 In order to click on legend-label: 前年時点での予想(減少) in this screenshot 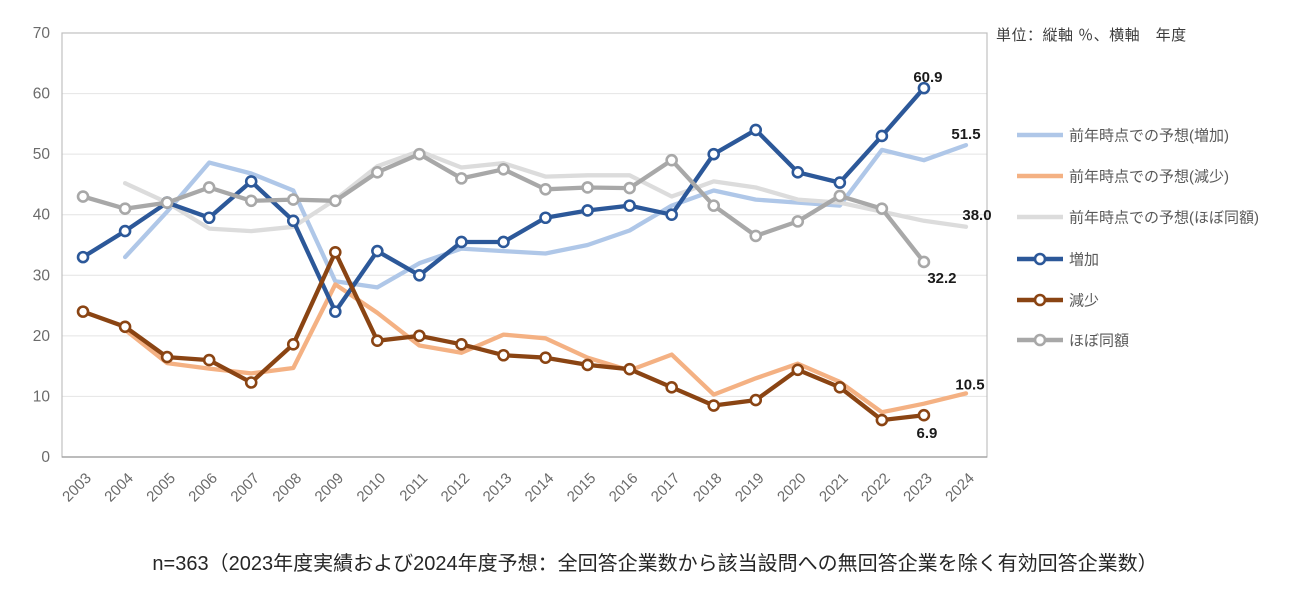, I will do `click(1149, 177)`.